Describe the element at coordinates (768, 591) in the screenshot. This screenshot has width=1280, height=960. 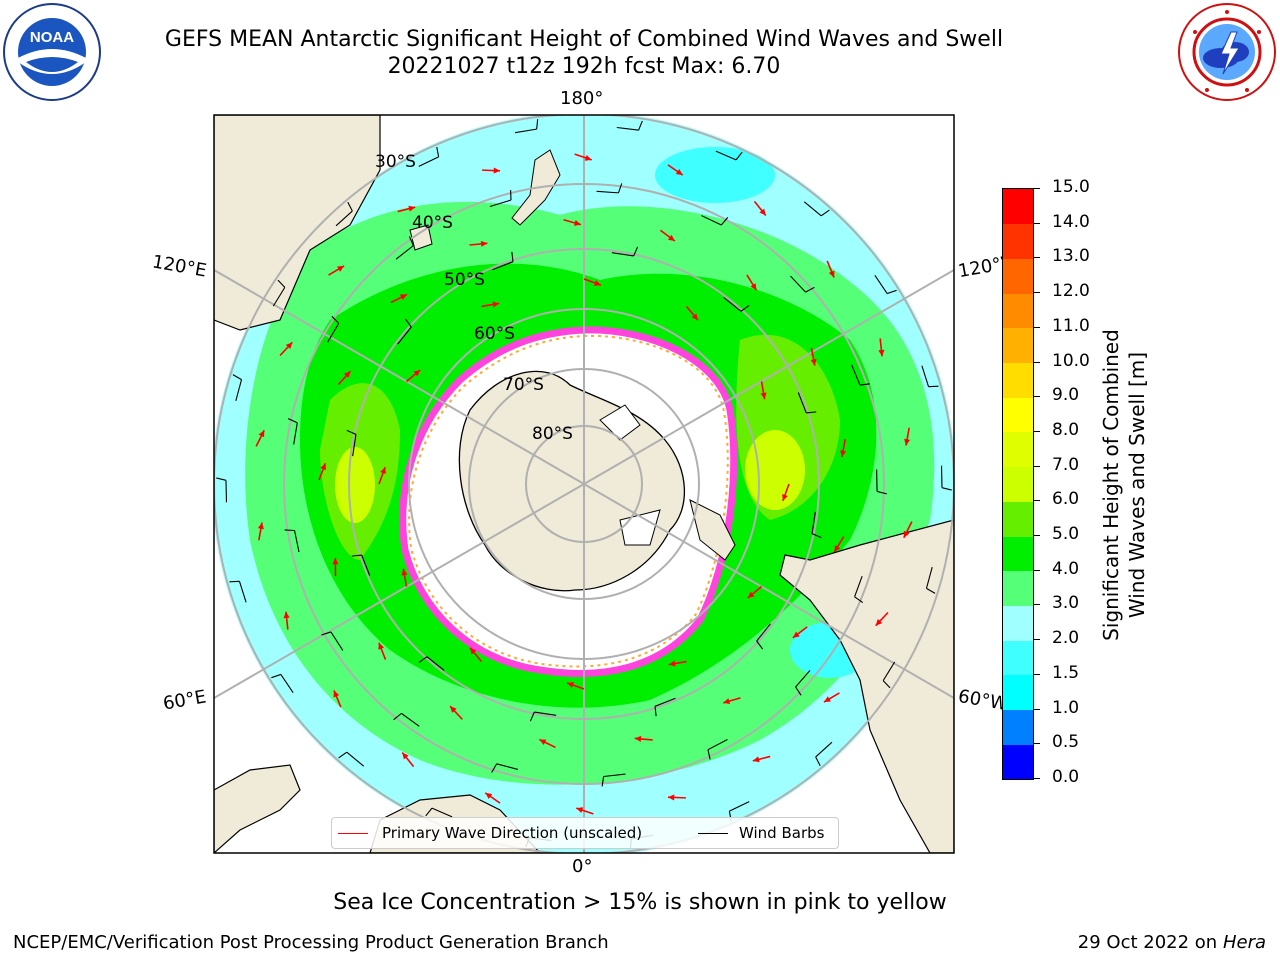
I see `meridian-60w` at that location.